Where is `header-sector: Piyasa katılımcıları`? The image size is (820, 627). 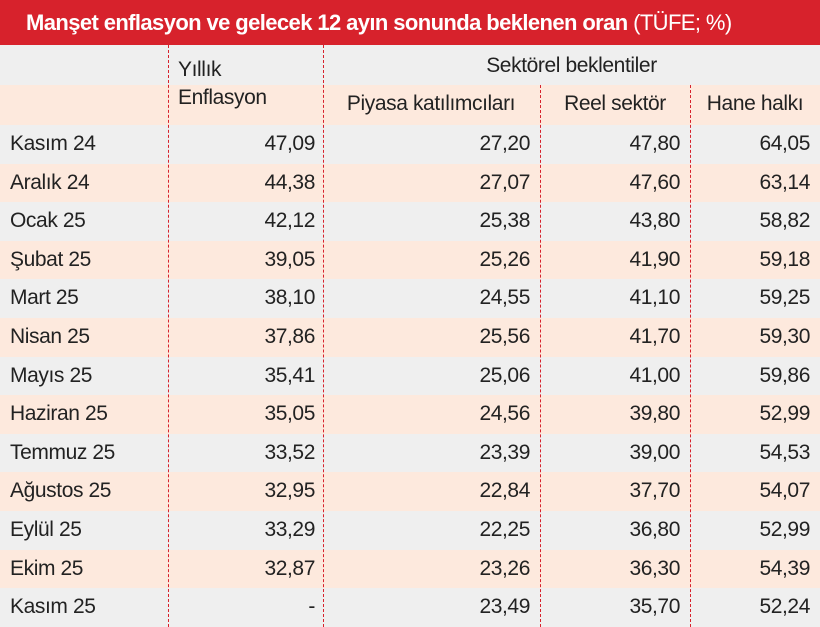 header-sector: Piyasa katılımcıları is located at coordinates (431, 103).